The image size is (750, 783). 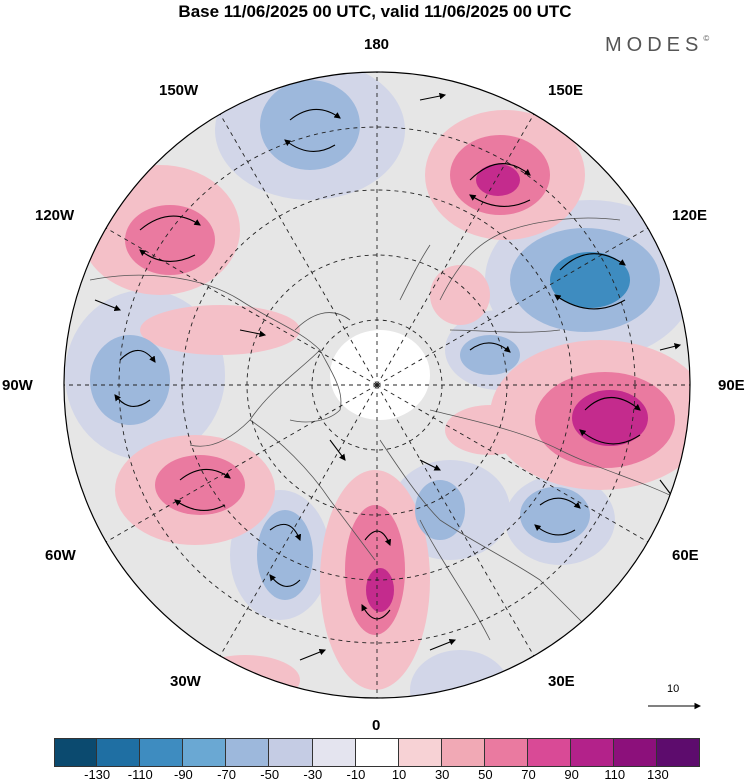 What do you see at coordinates (17, 385) in the screenshot?
I see `lon-label-90w: 90W` at bounding box center [17, 385].